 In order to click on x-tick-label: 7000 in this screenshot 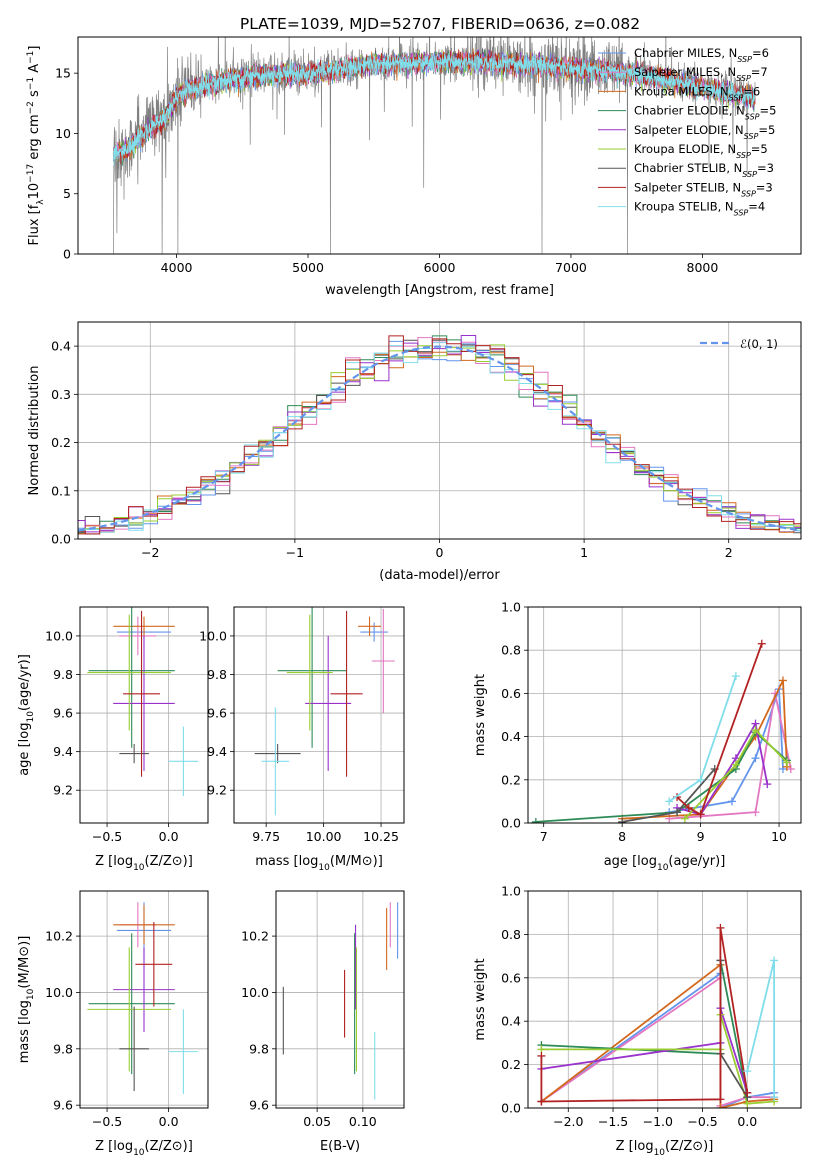, I will do `click(571, 267)`.